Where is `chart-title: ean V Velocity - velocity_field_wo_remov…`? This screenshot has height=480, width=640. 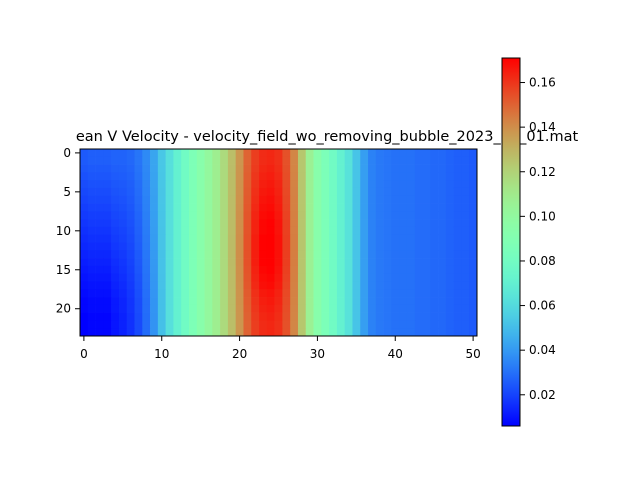 chart-title: ean V Velocity - velocity_field_wo_remov… is located at coordinates (327, 137).